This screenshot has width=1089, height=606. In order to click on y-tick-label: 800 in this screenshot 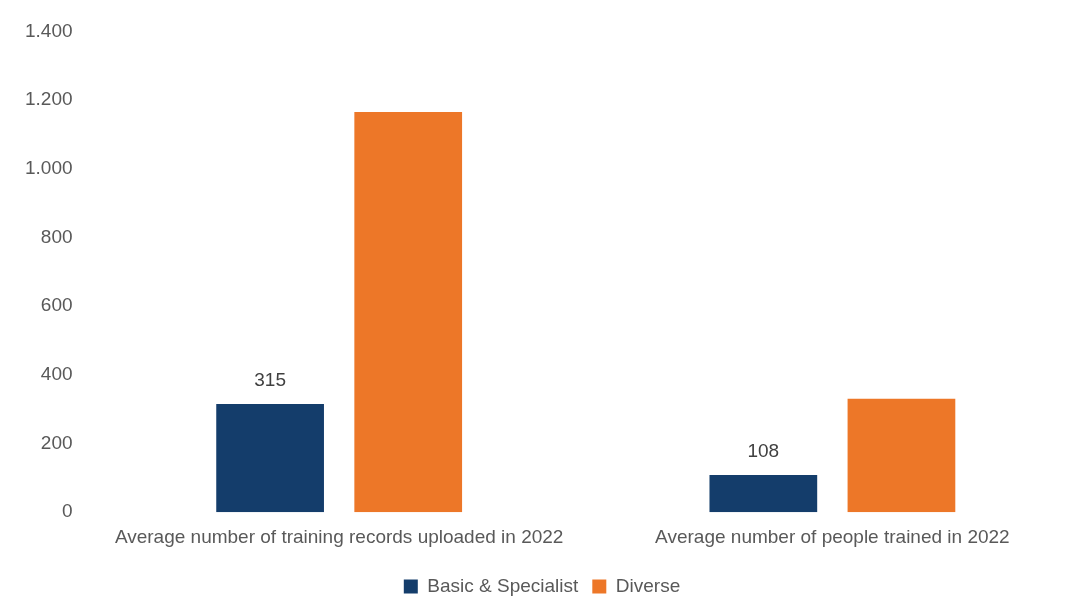, I will do `click(56, 236)`.